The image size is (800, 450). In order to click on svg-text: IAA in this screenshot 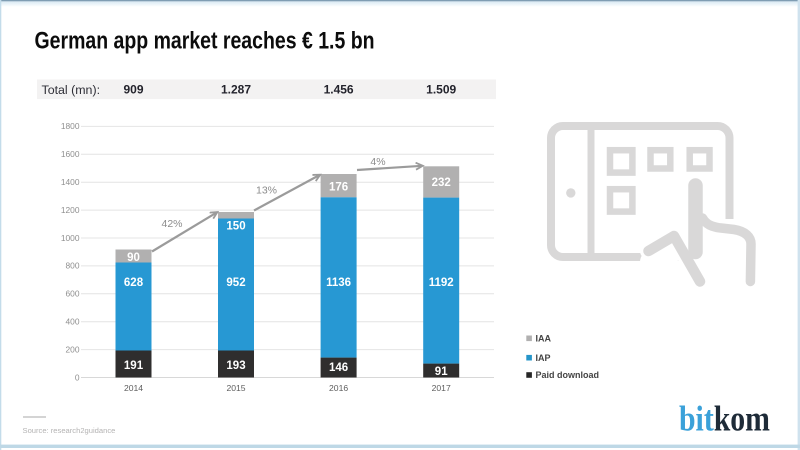, I will do `click(544, 339)`.